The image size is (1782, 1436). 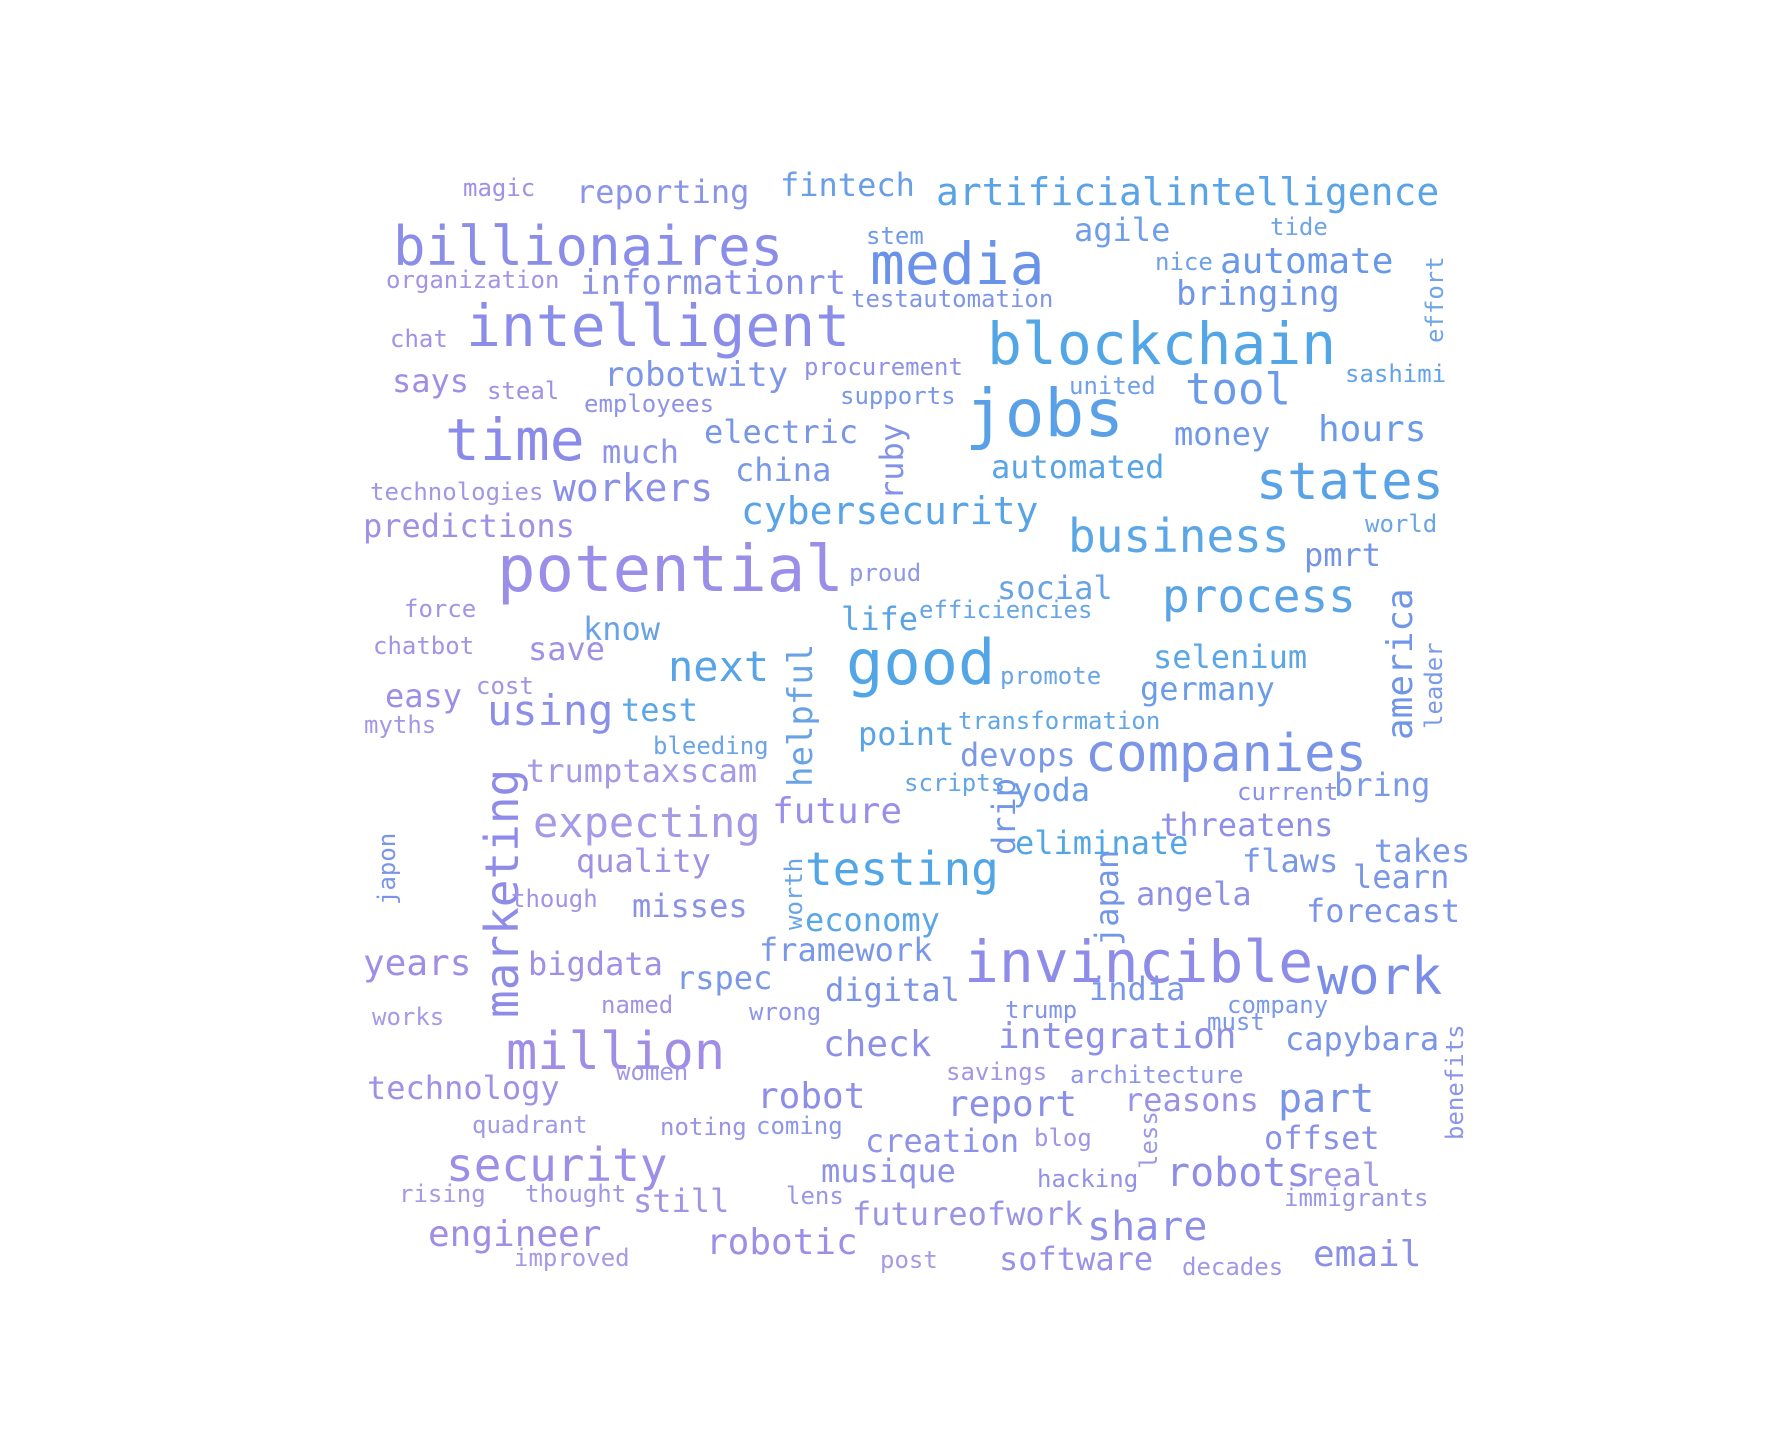 What do you see at coordinates (713, 283) in the screenshot?
I see `word-informationrt: informationrt` at bounding box center [713, 283].